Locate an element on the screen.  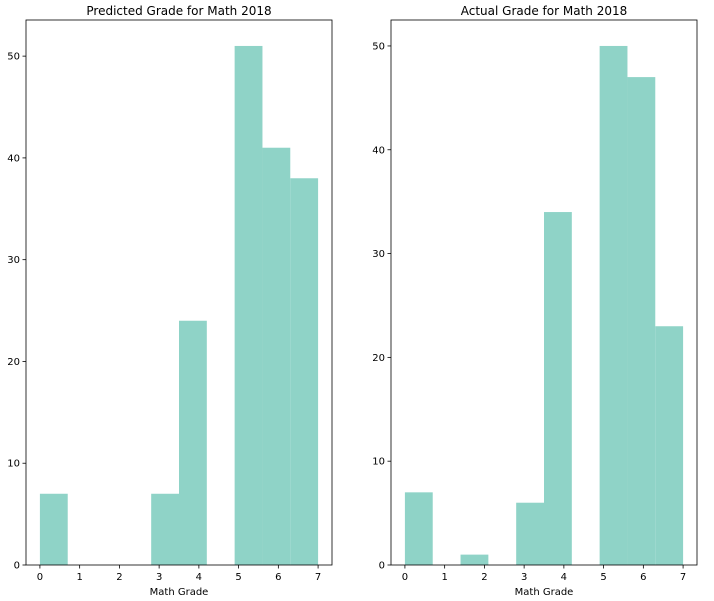
chart-title: Predicted Grade for Math 2018 is located at coordinates (178, 11).